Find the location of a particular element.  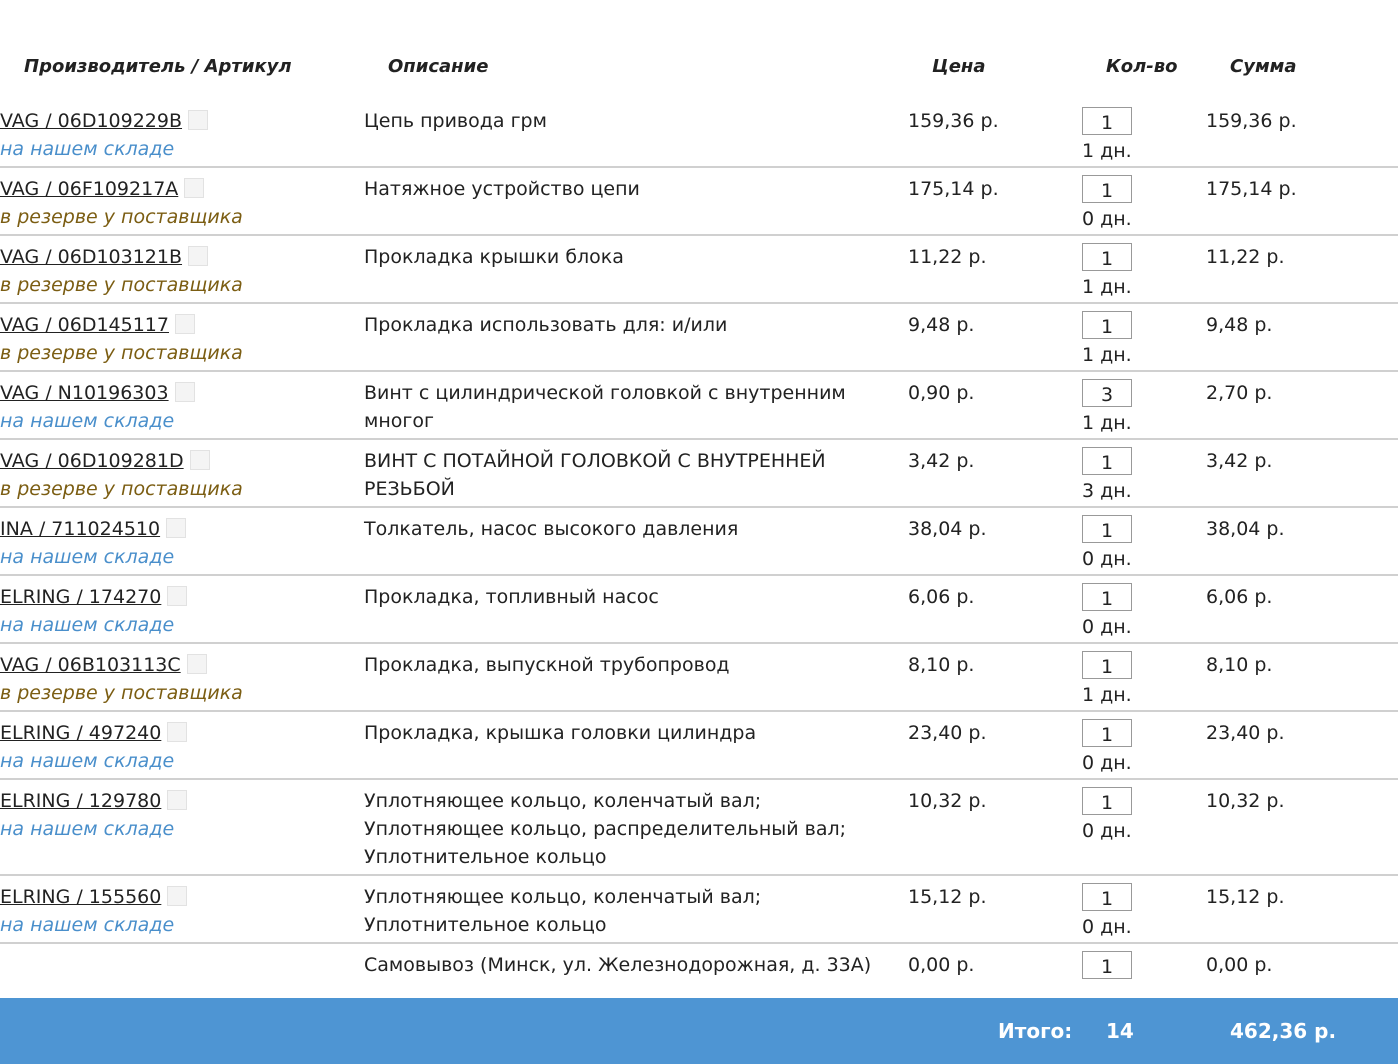

total-label: Итого: is located at coordinates (1035, 1031).